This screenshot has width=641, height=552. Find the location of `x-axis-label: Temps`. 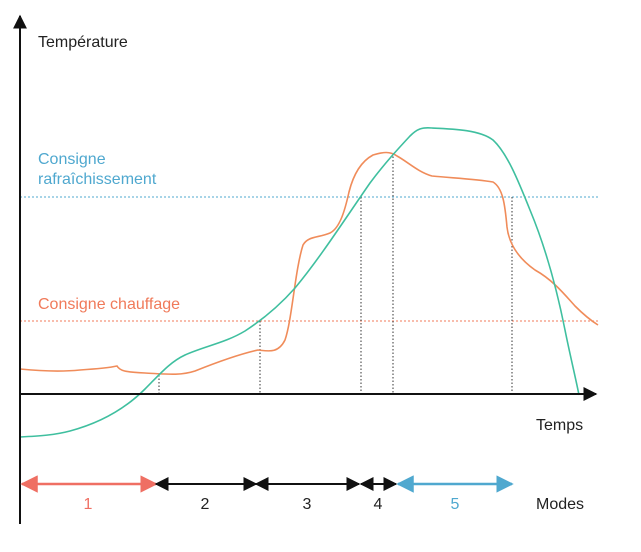

x-axis-label: Temps is located at coordinates (559, 425).